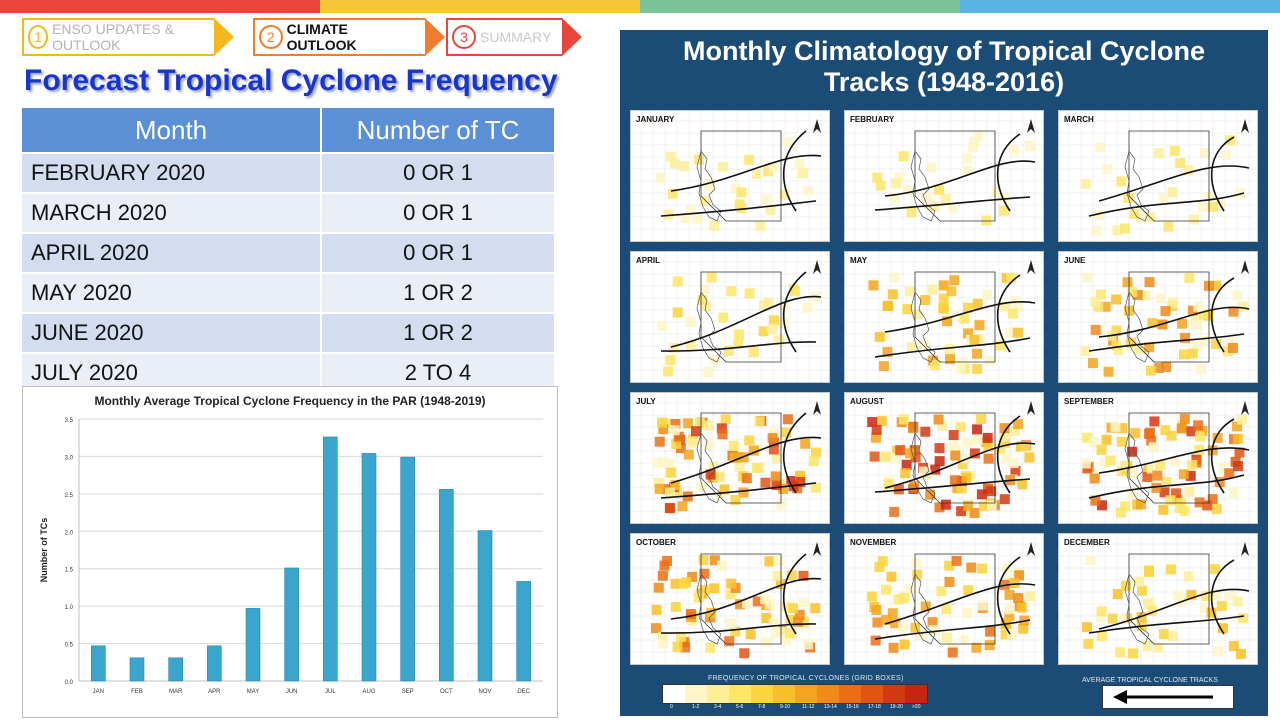 This screenshot has height=720, width=1280. Describe the element at coordinates (176, 692) in the screenshot. I see `x-tick-label: MAR` at that location.